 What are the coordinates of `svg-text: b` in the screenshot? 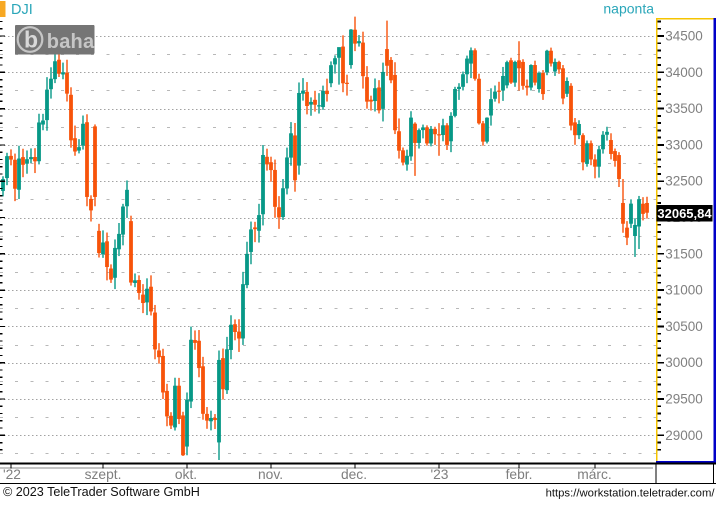 It's located at (31, 40).